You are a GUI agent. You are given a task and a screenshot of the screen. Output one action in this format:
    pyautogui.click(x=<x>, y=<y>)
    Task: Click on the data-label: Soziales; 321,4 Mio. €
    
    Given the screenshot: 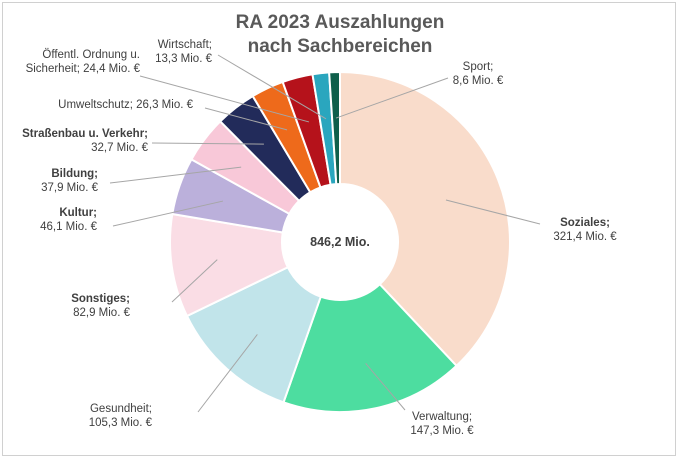 What is the action you would take?
    pyautogui.click(x=585, y=230)
    